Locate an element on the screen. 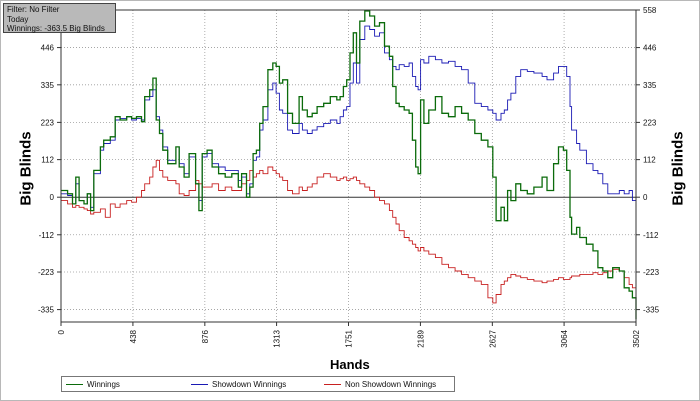 This screenshot has width=700, height=401. legend-item-non-showdown: Non Showdown Winnings is located at coordinates (380, 384).